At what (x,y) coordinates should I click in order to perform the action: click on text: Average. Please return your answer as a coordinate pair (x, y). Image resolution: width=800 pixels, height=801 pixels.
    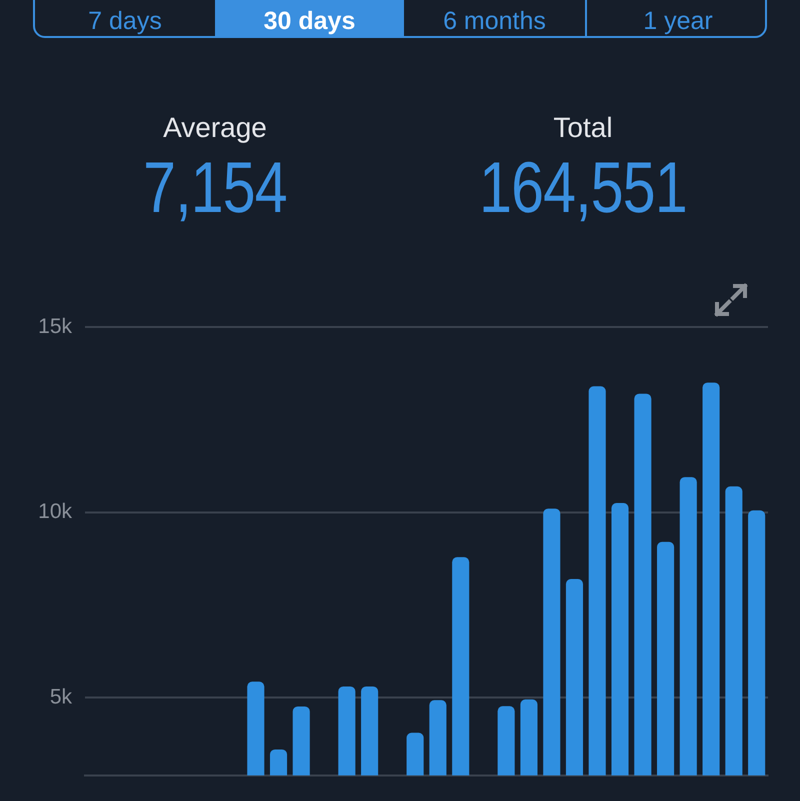
    Looking at the image, I should click on (215, 128).